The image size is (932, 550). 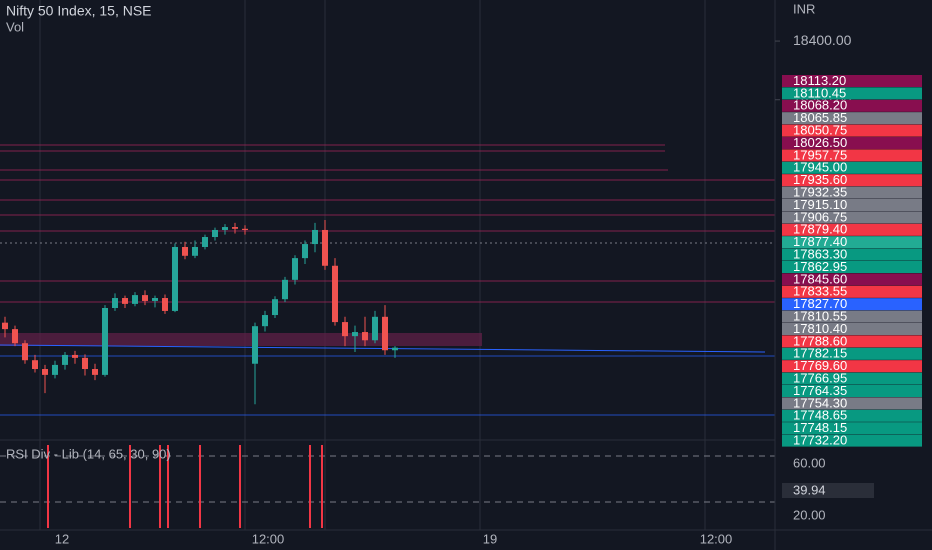 I want to click on price-tag-label: 17833.55, so click(x=820, y=291).